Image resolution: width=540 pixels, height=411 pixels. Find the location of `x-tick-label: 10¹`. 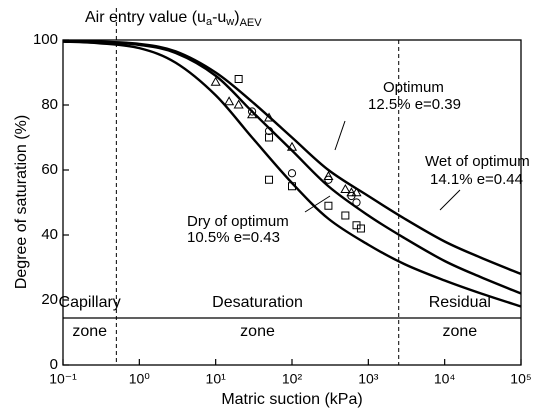

x-tick-label: 10¹ is located at coordinates (216, 379).